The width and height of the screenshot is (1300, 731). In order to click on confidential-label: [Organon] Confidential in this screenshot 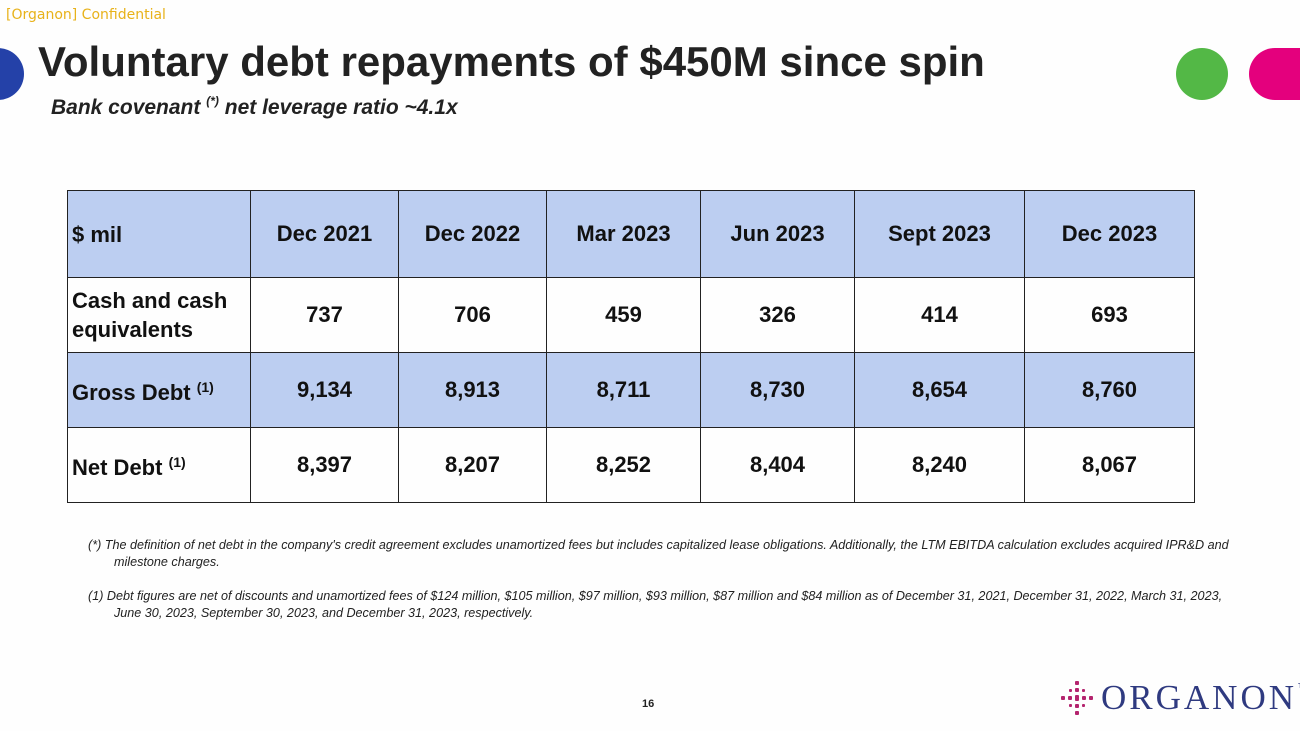, I will do `click(86, 15)`.